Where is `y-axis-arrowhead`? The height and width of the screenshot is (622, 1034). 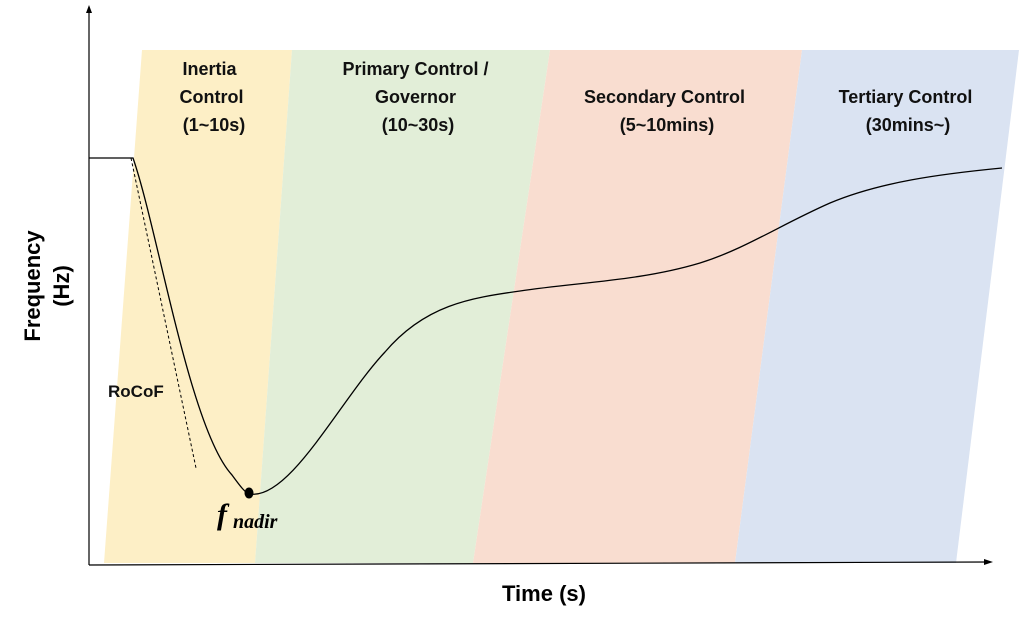
y-axis-arrowhead is located at coordinates (89, 9).